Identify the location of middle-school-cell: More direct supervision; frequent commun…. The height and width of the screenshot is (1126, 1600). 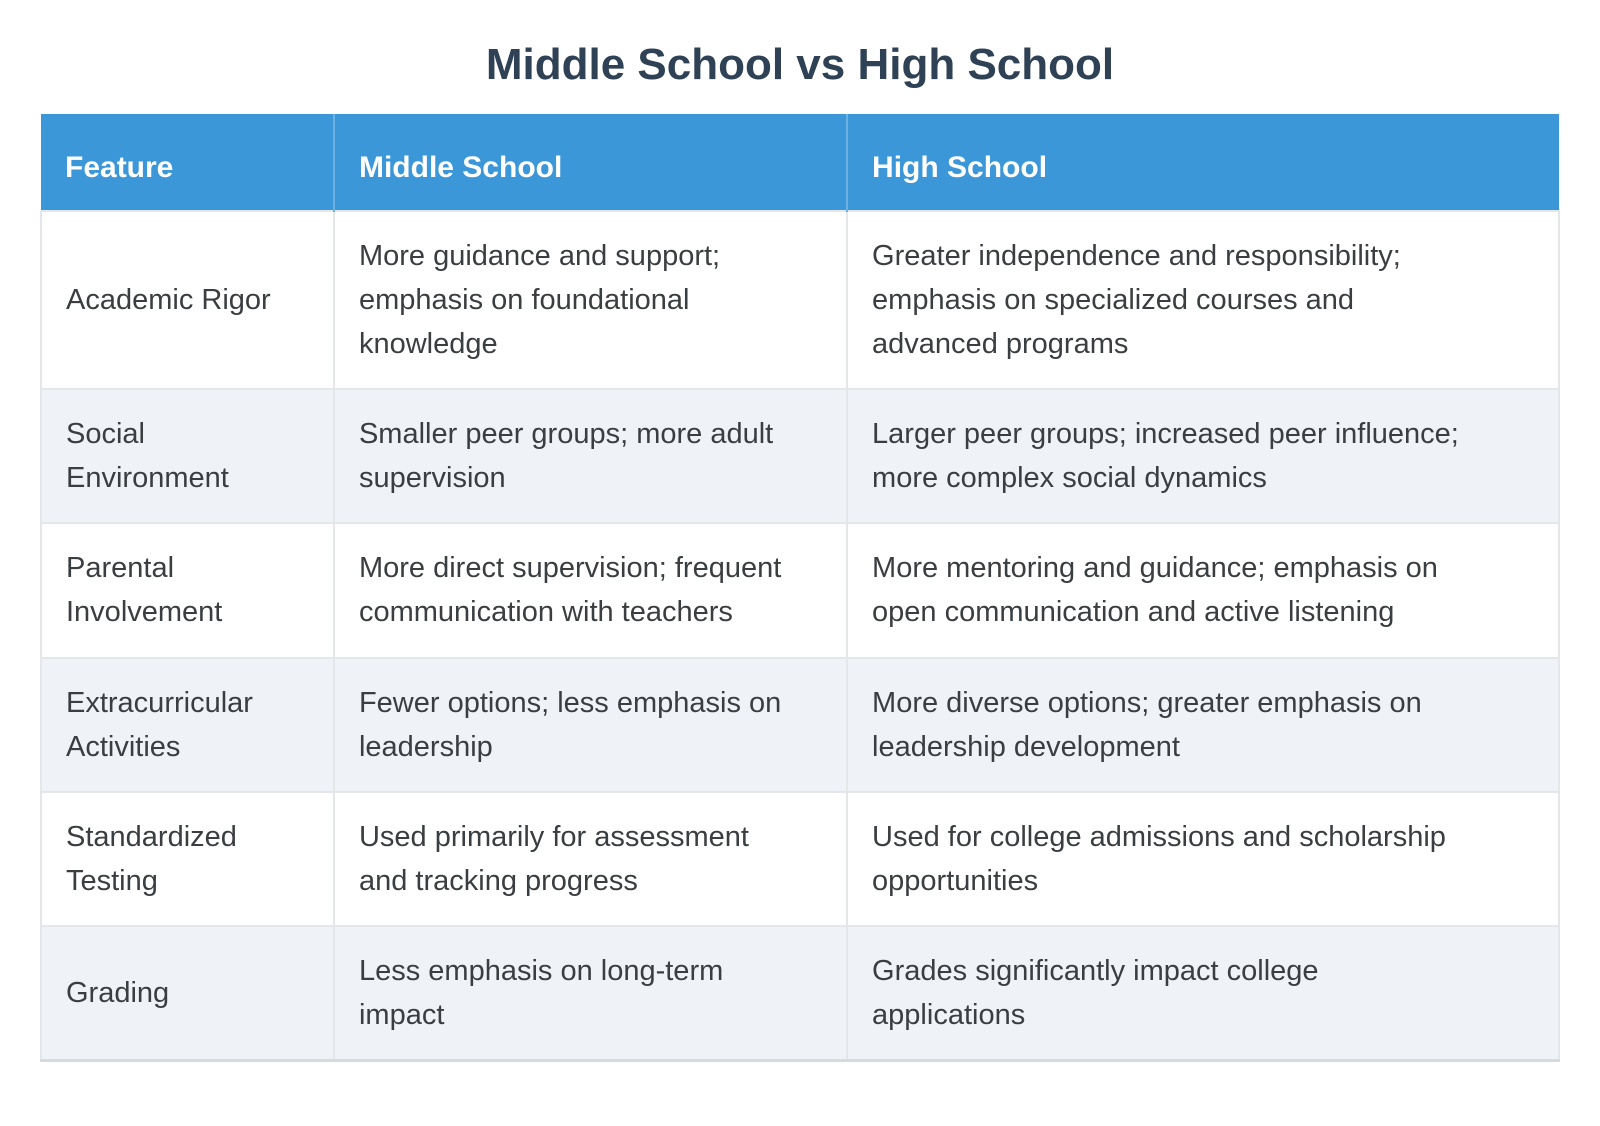
(590, 590).